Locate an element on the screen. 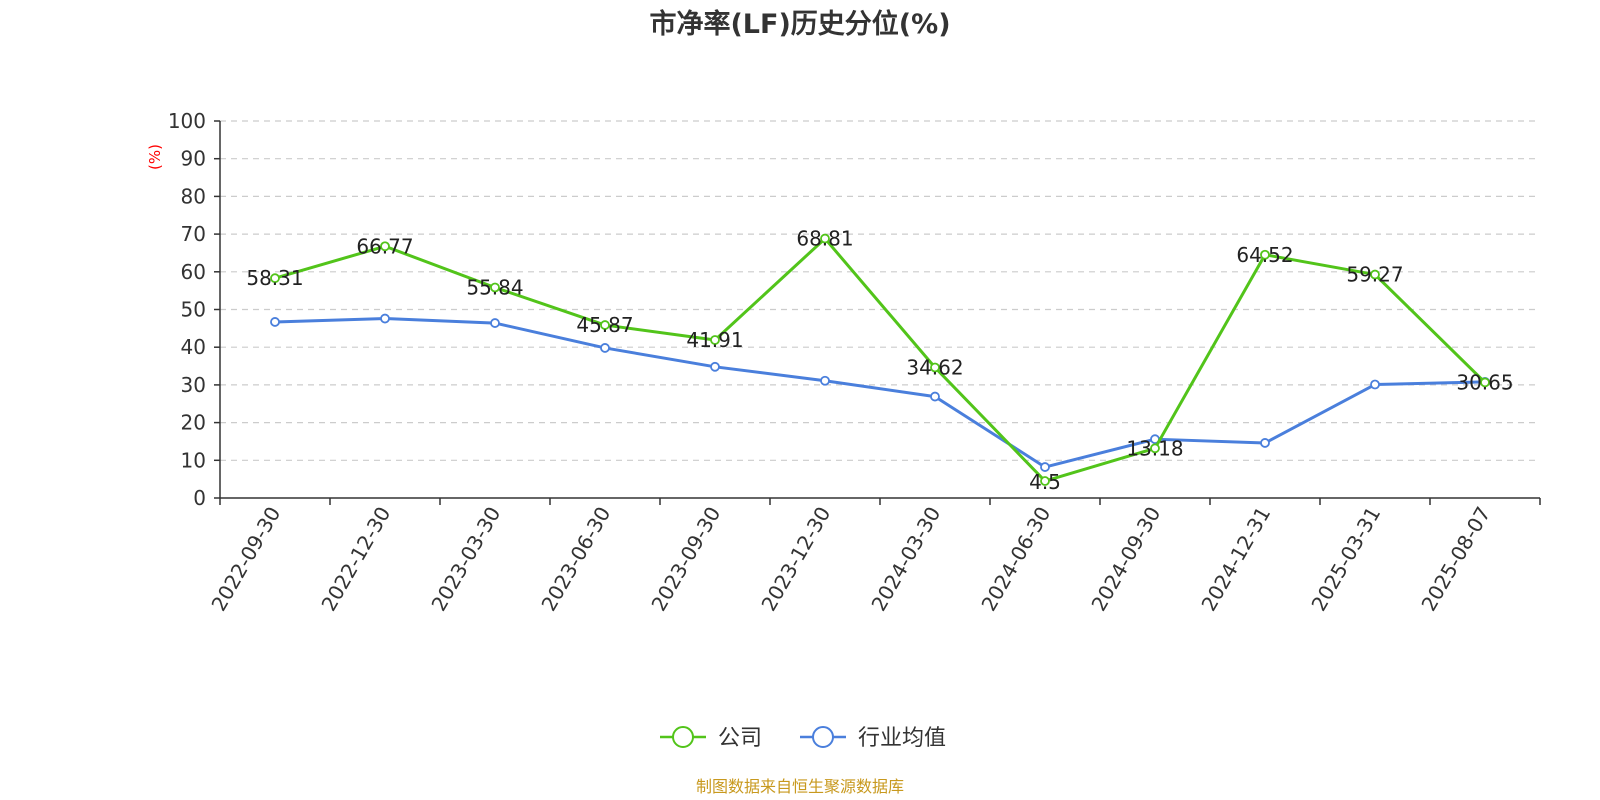 The height and width of the screenshot is (800, 1600). x-tick-label: 2024-12-31 is located at coordinates (1235, 559).